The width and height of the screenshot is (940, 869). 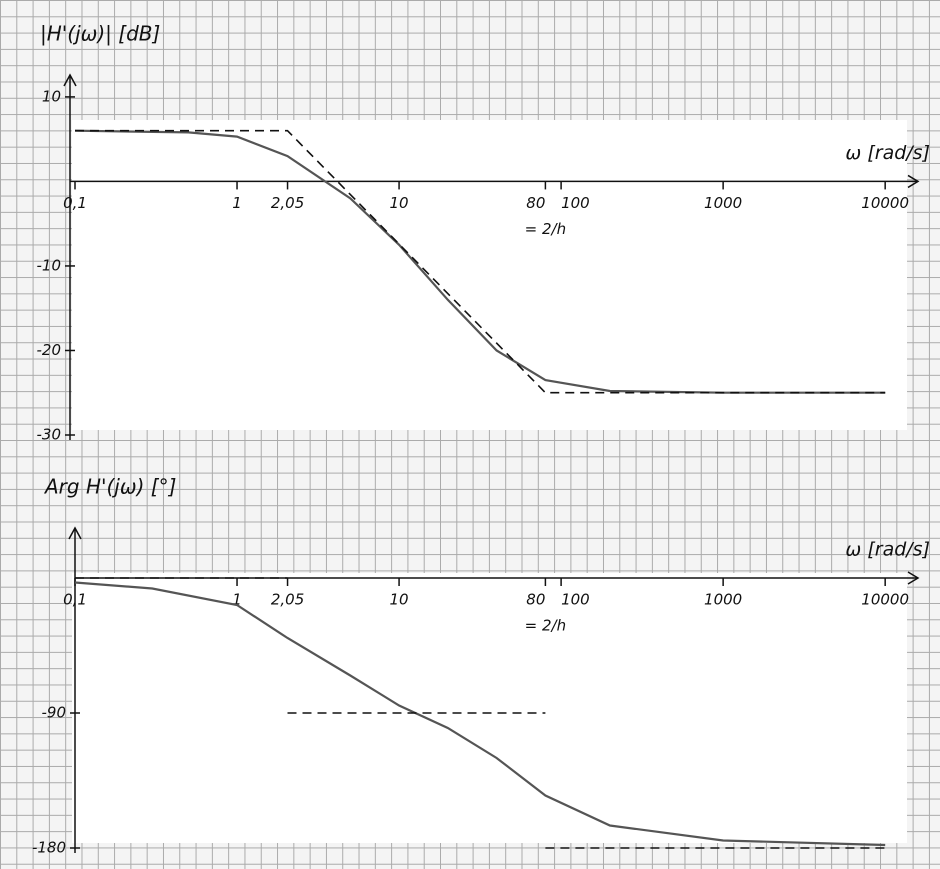 What do you see at coordinates (51, 96) in the screenshot?
I see `y-tick-label: 10` at bounding box center [51, 96].